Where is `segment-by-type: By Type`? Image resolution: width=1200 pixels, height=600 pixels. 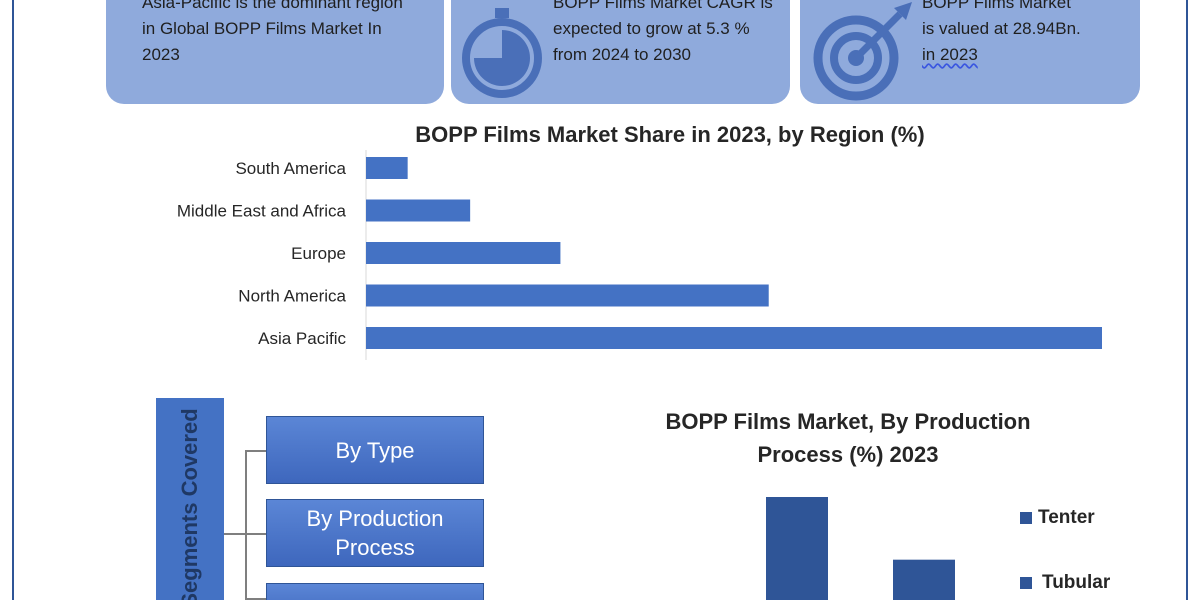 segment-by-type: By Type is located at coordinates (375, 450).